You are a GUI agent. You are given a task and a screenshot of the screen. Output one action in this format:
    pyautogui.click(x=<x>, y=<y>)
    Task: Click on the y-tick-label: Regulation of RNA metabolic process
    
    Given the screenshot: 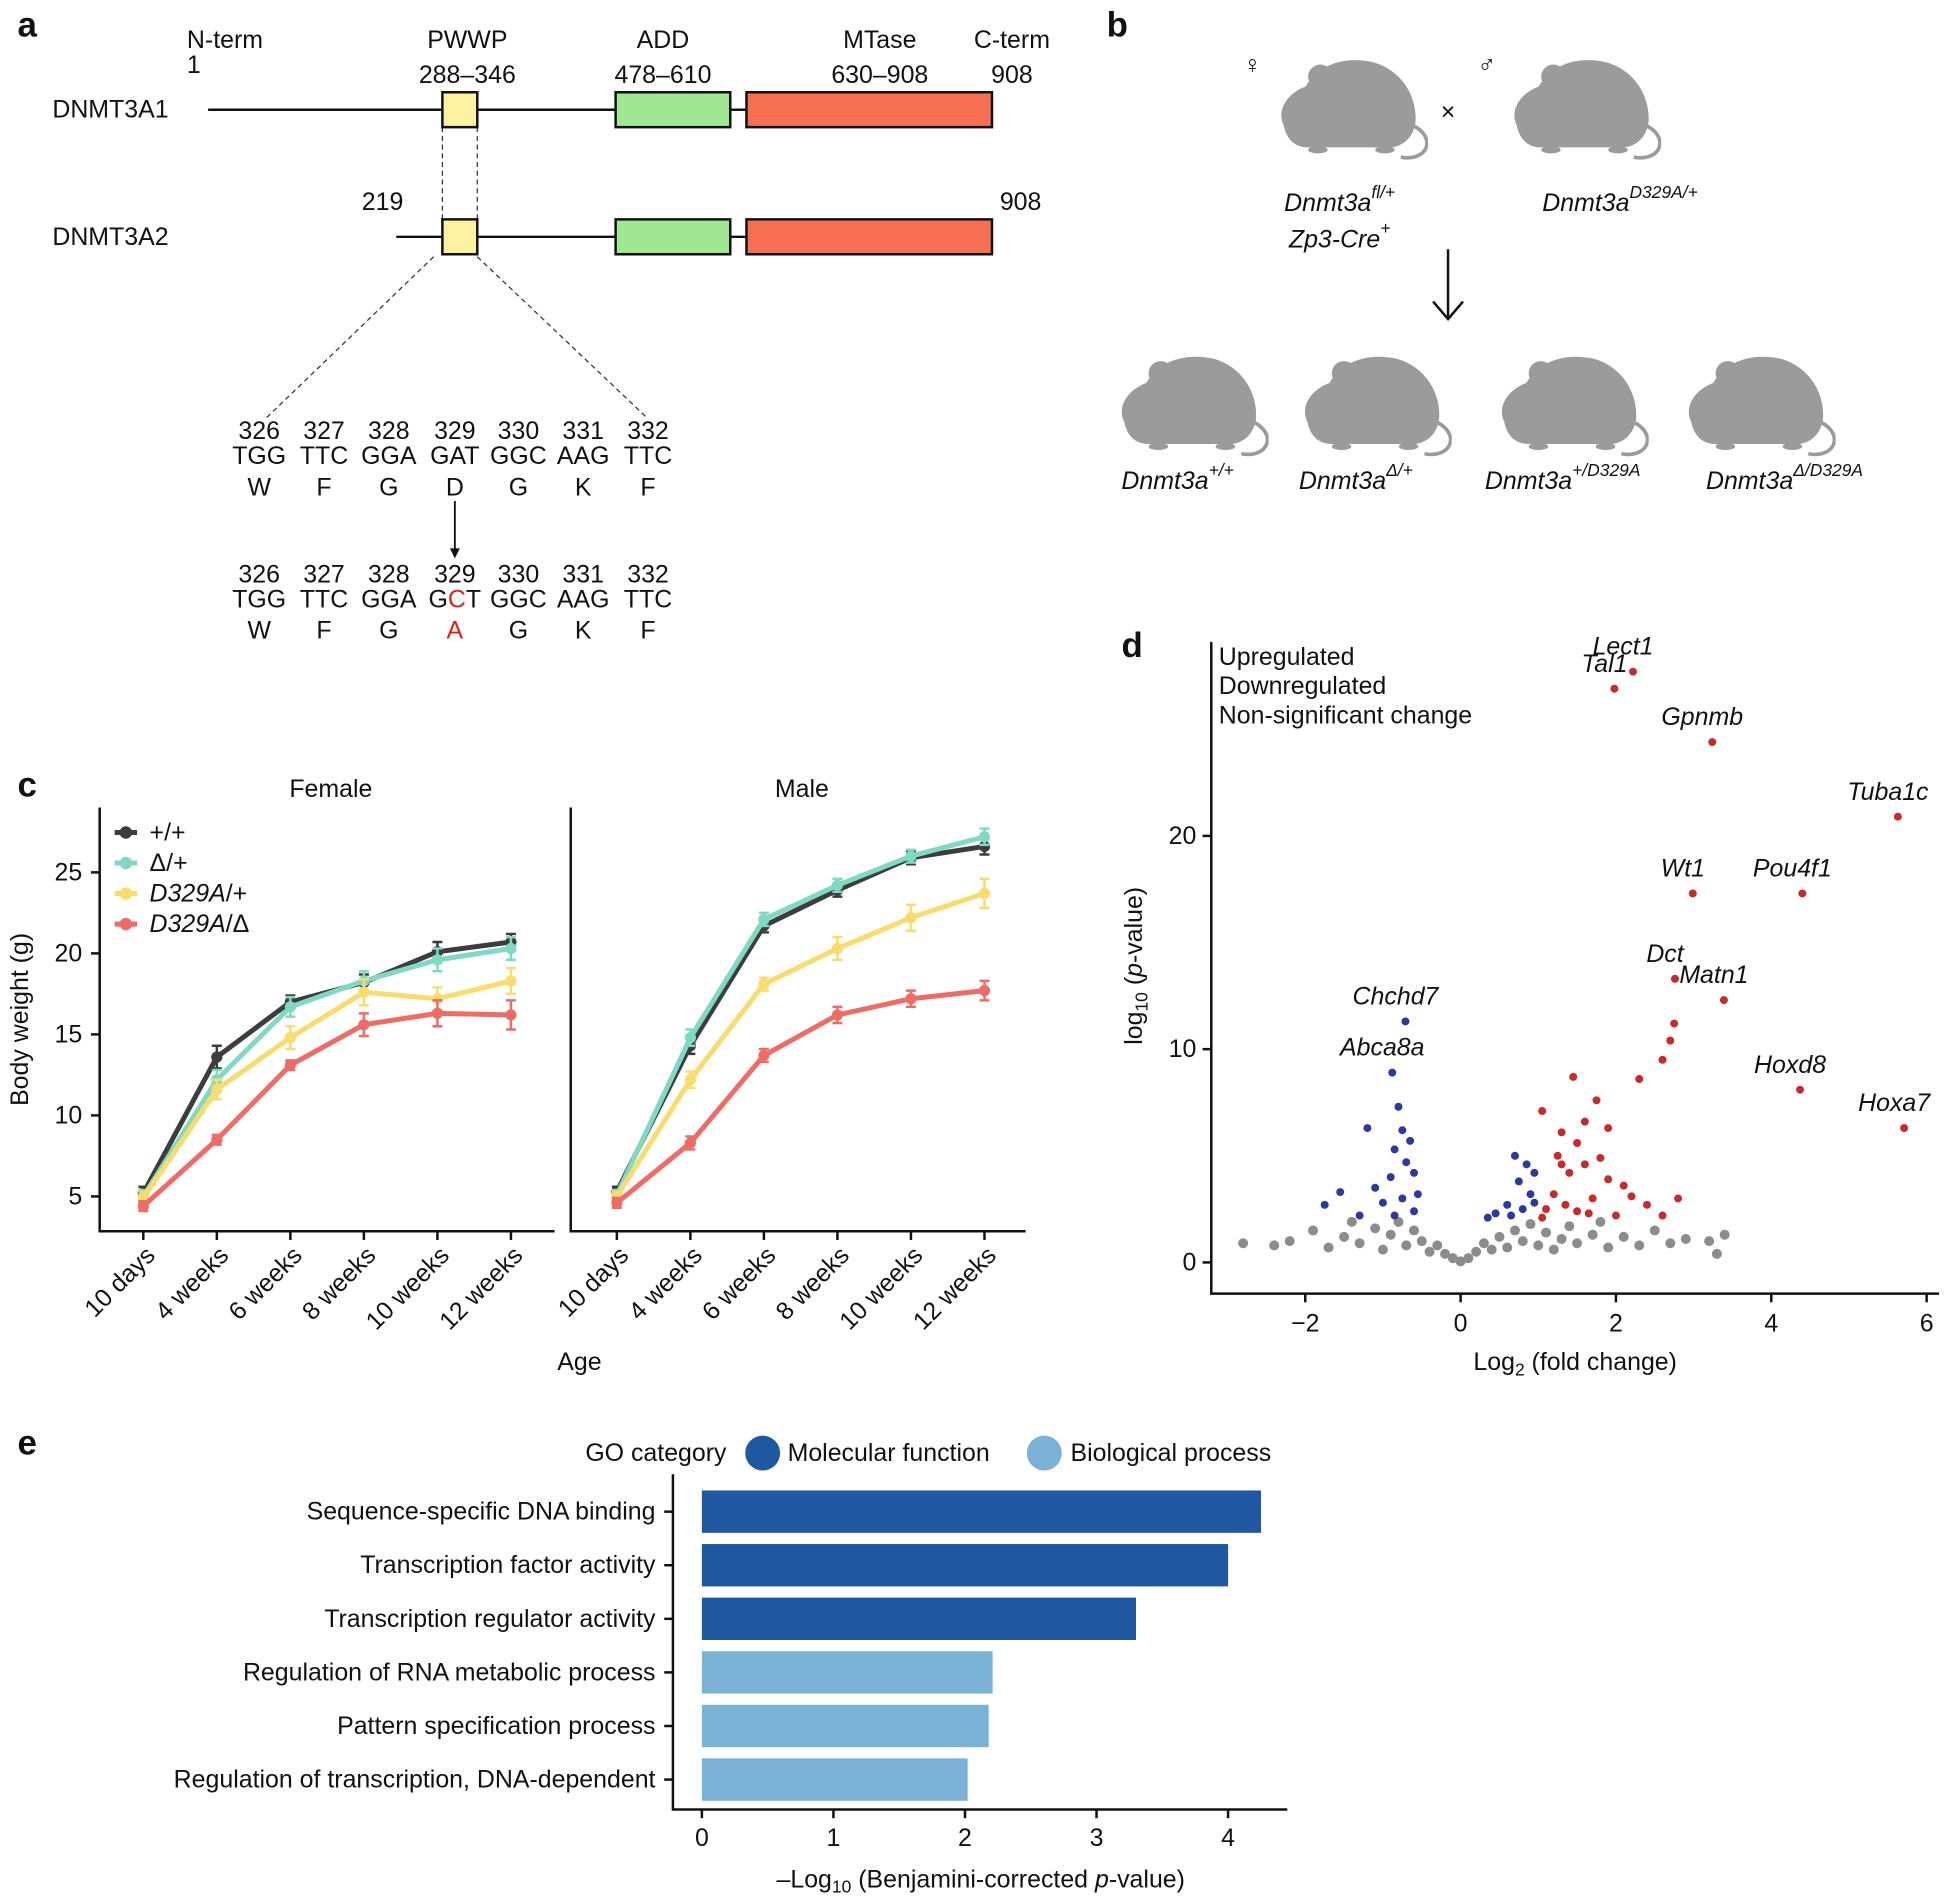 What is the action you would take?
    pyautogui.click(x=449, y=1672)
    